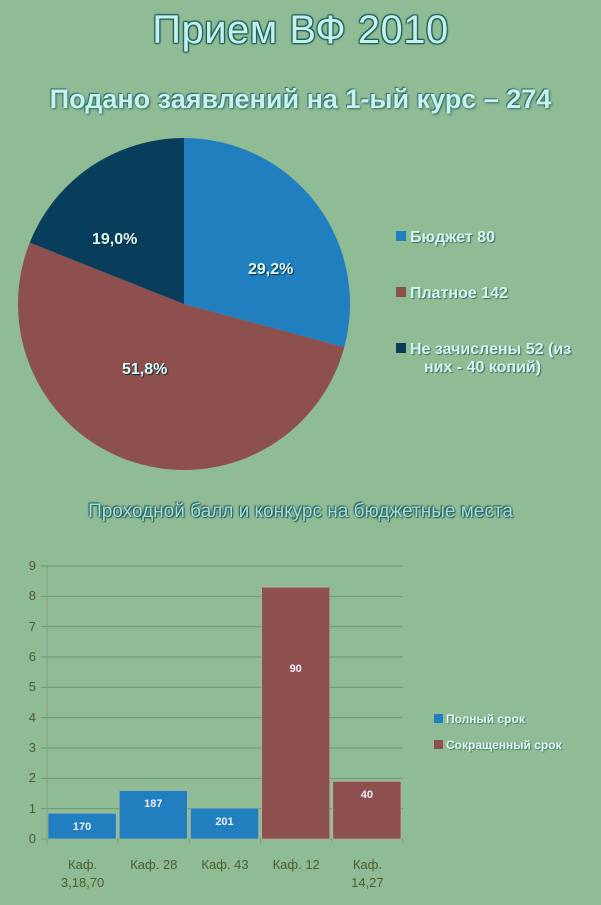 The width and height of the screenshot is (601, 905). What do you see at coordinates (115, 239) in the screenshot?
I see `pie-label-not-enrolled: 19,0%` at bounding box center [115, 239].